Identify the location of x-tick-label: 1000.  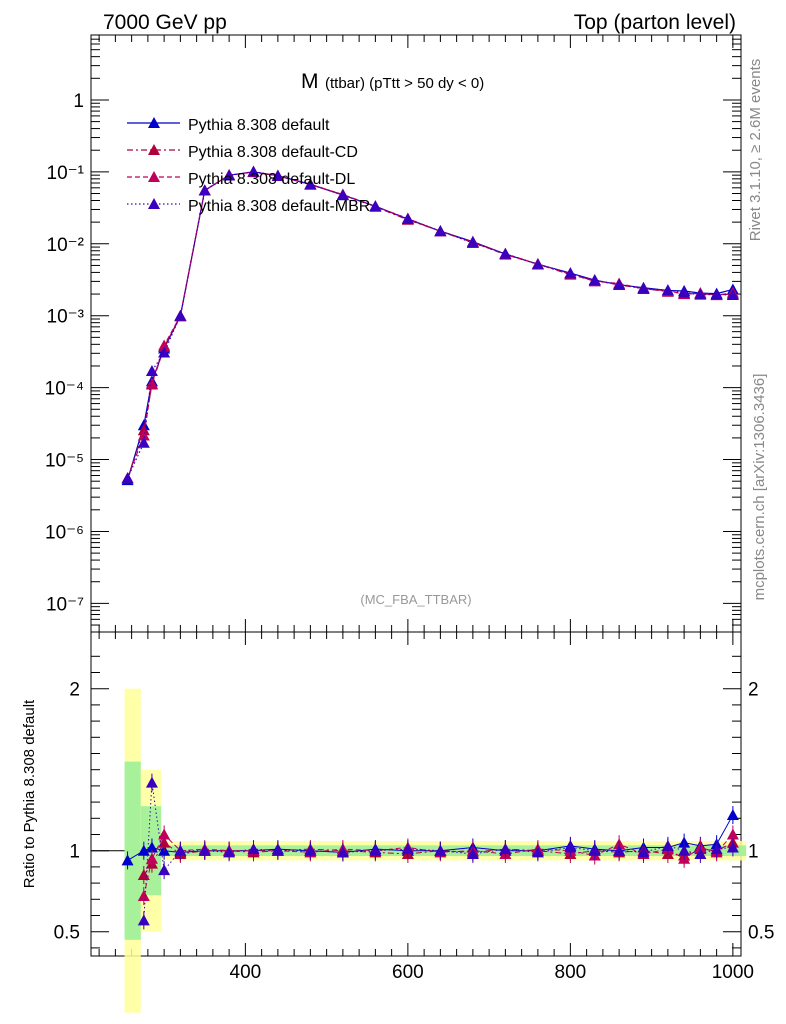
(733, 972).